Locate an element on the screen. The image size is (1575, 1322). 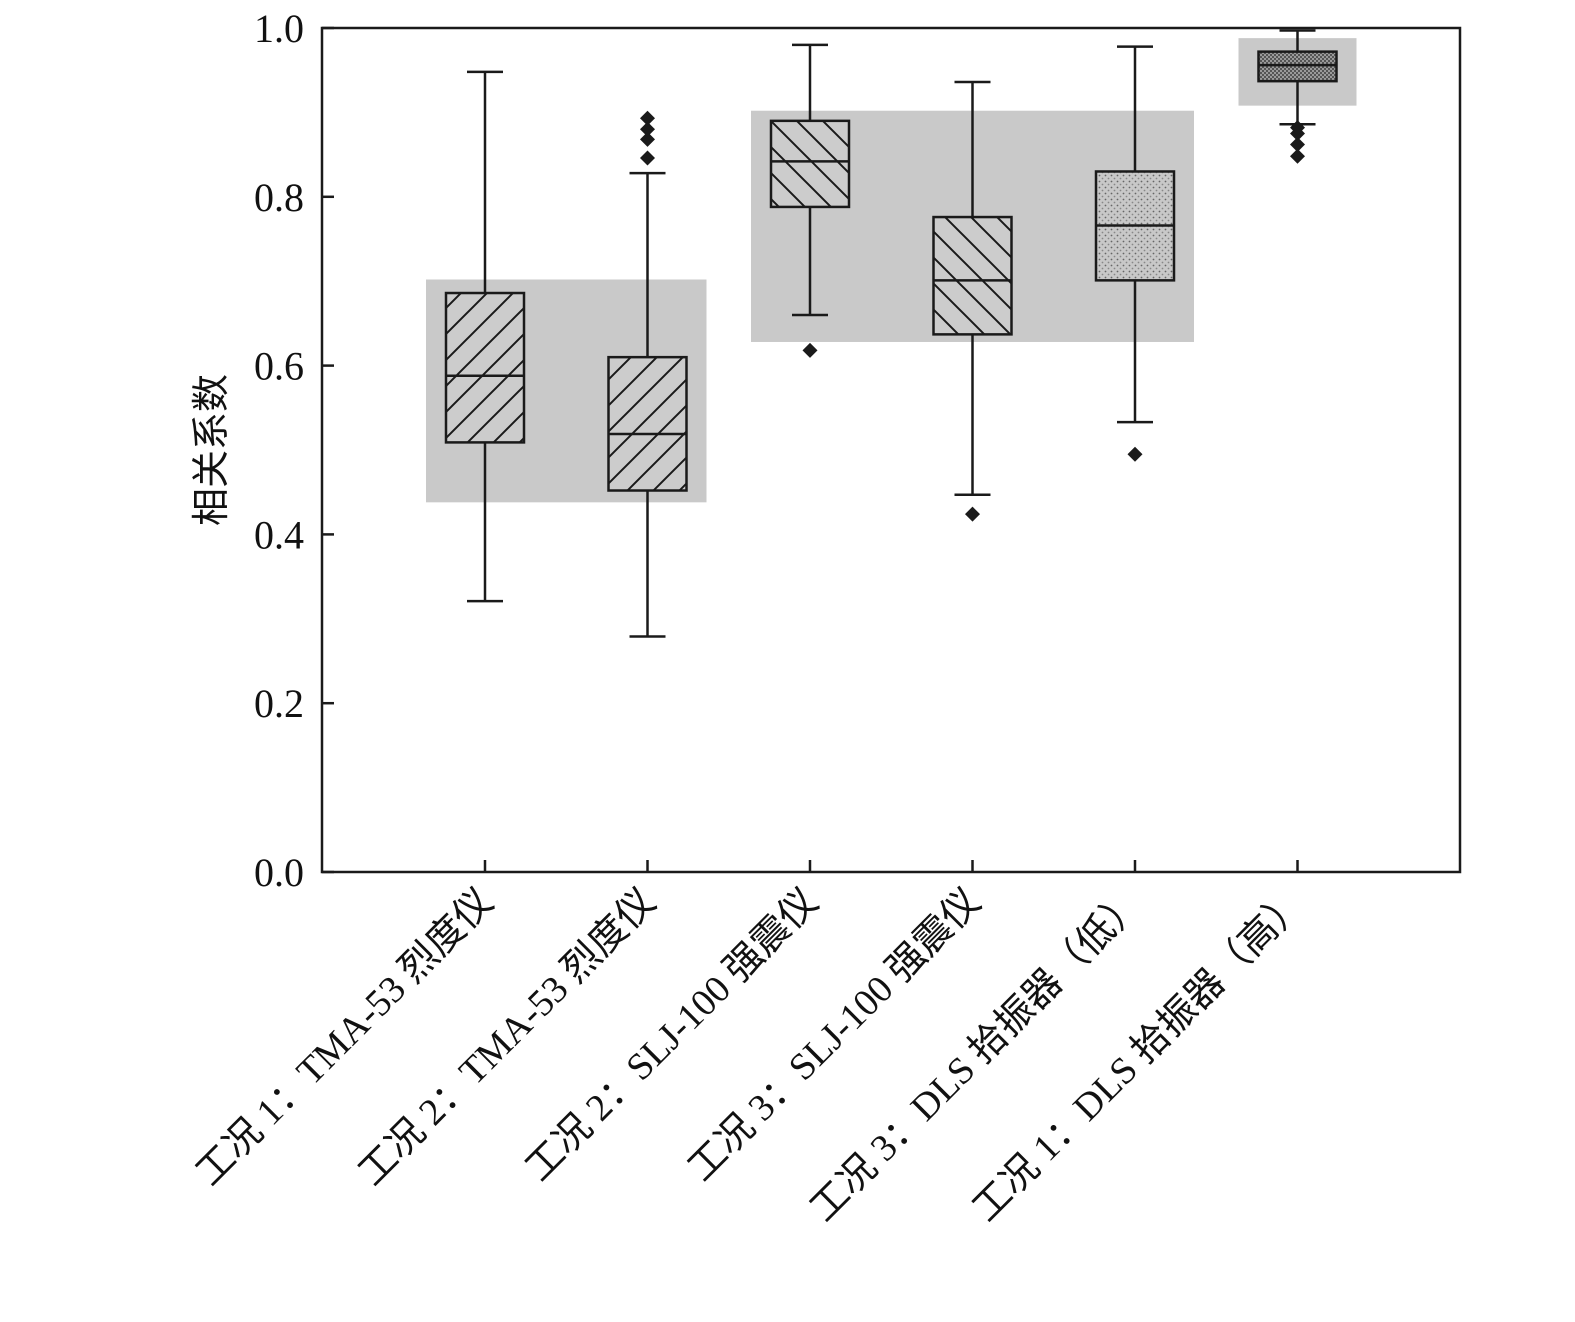
x-category-label-5: 工况 3：DLS 拾振器（低） is located at coordinates (976, 1055).